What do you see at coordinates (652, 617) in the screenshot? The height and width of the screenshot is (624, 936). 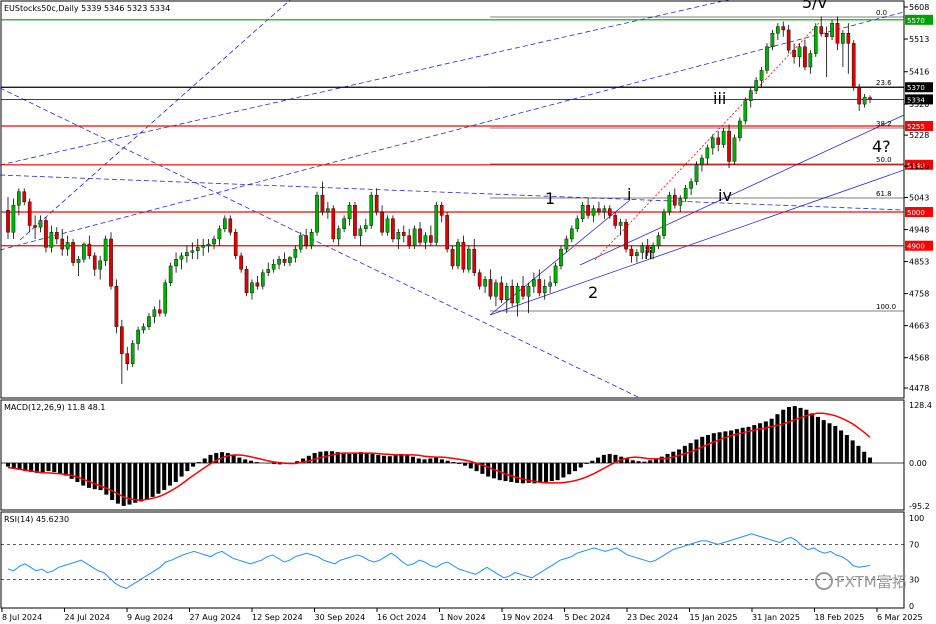 I see `x-tick-label: 23 Dec 2024` at bounding box center [652, 617].